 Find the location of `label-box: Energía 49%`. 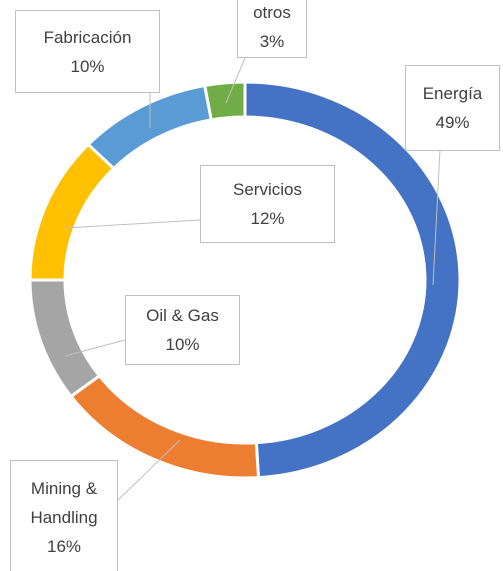

label-box: Energía 49% is located at coordinates (452, 108).